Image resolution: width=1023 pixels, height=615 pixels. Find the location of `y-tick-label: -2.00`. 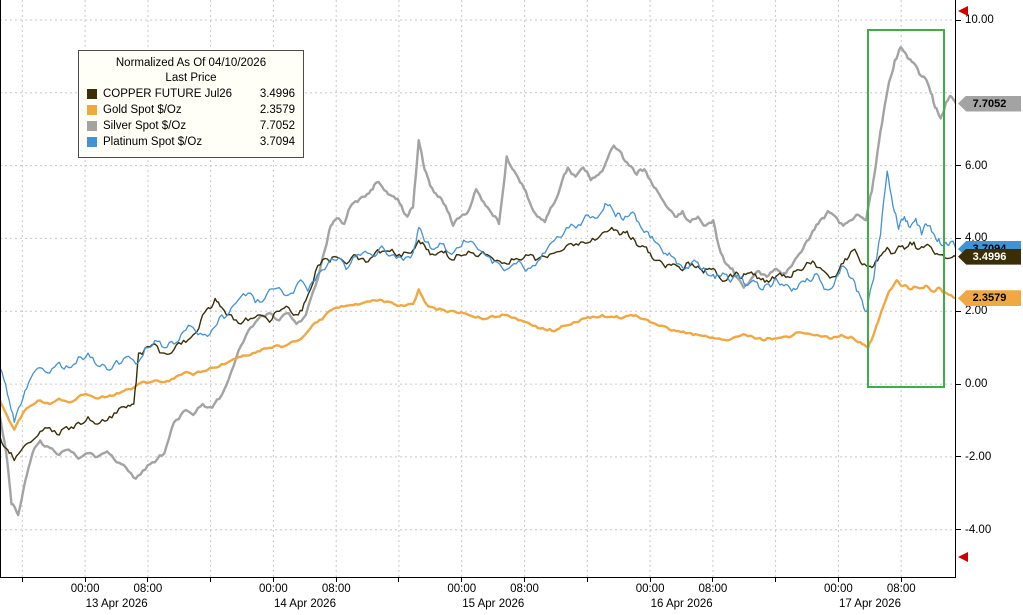

y-tick-label: -2.00 is located at coordinates (978, 456).